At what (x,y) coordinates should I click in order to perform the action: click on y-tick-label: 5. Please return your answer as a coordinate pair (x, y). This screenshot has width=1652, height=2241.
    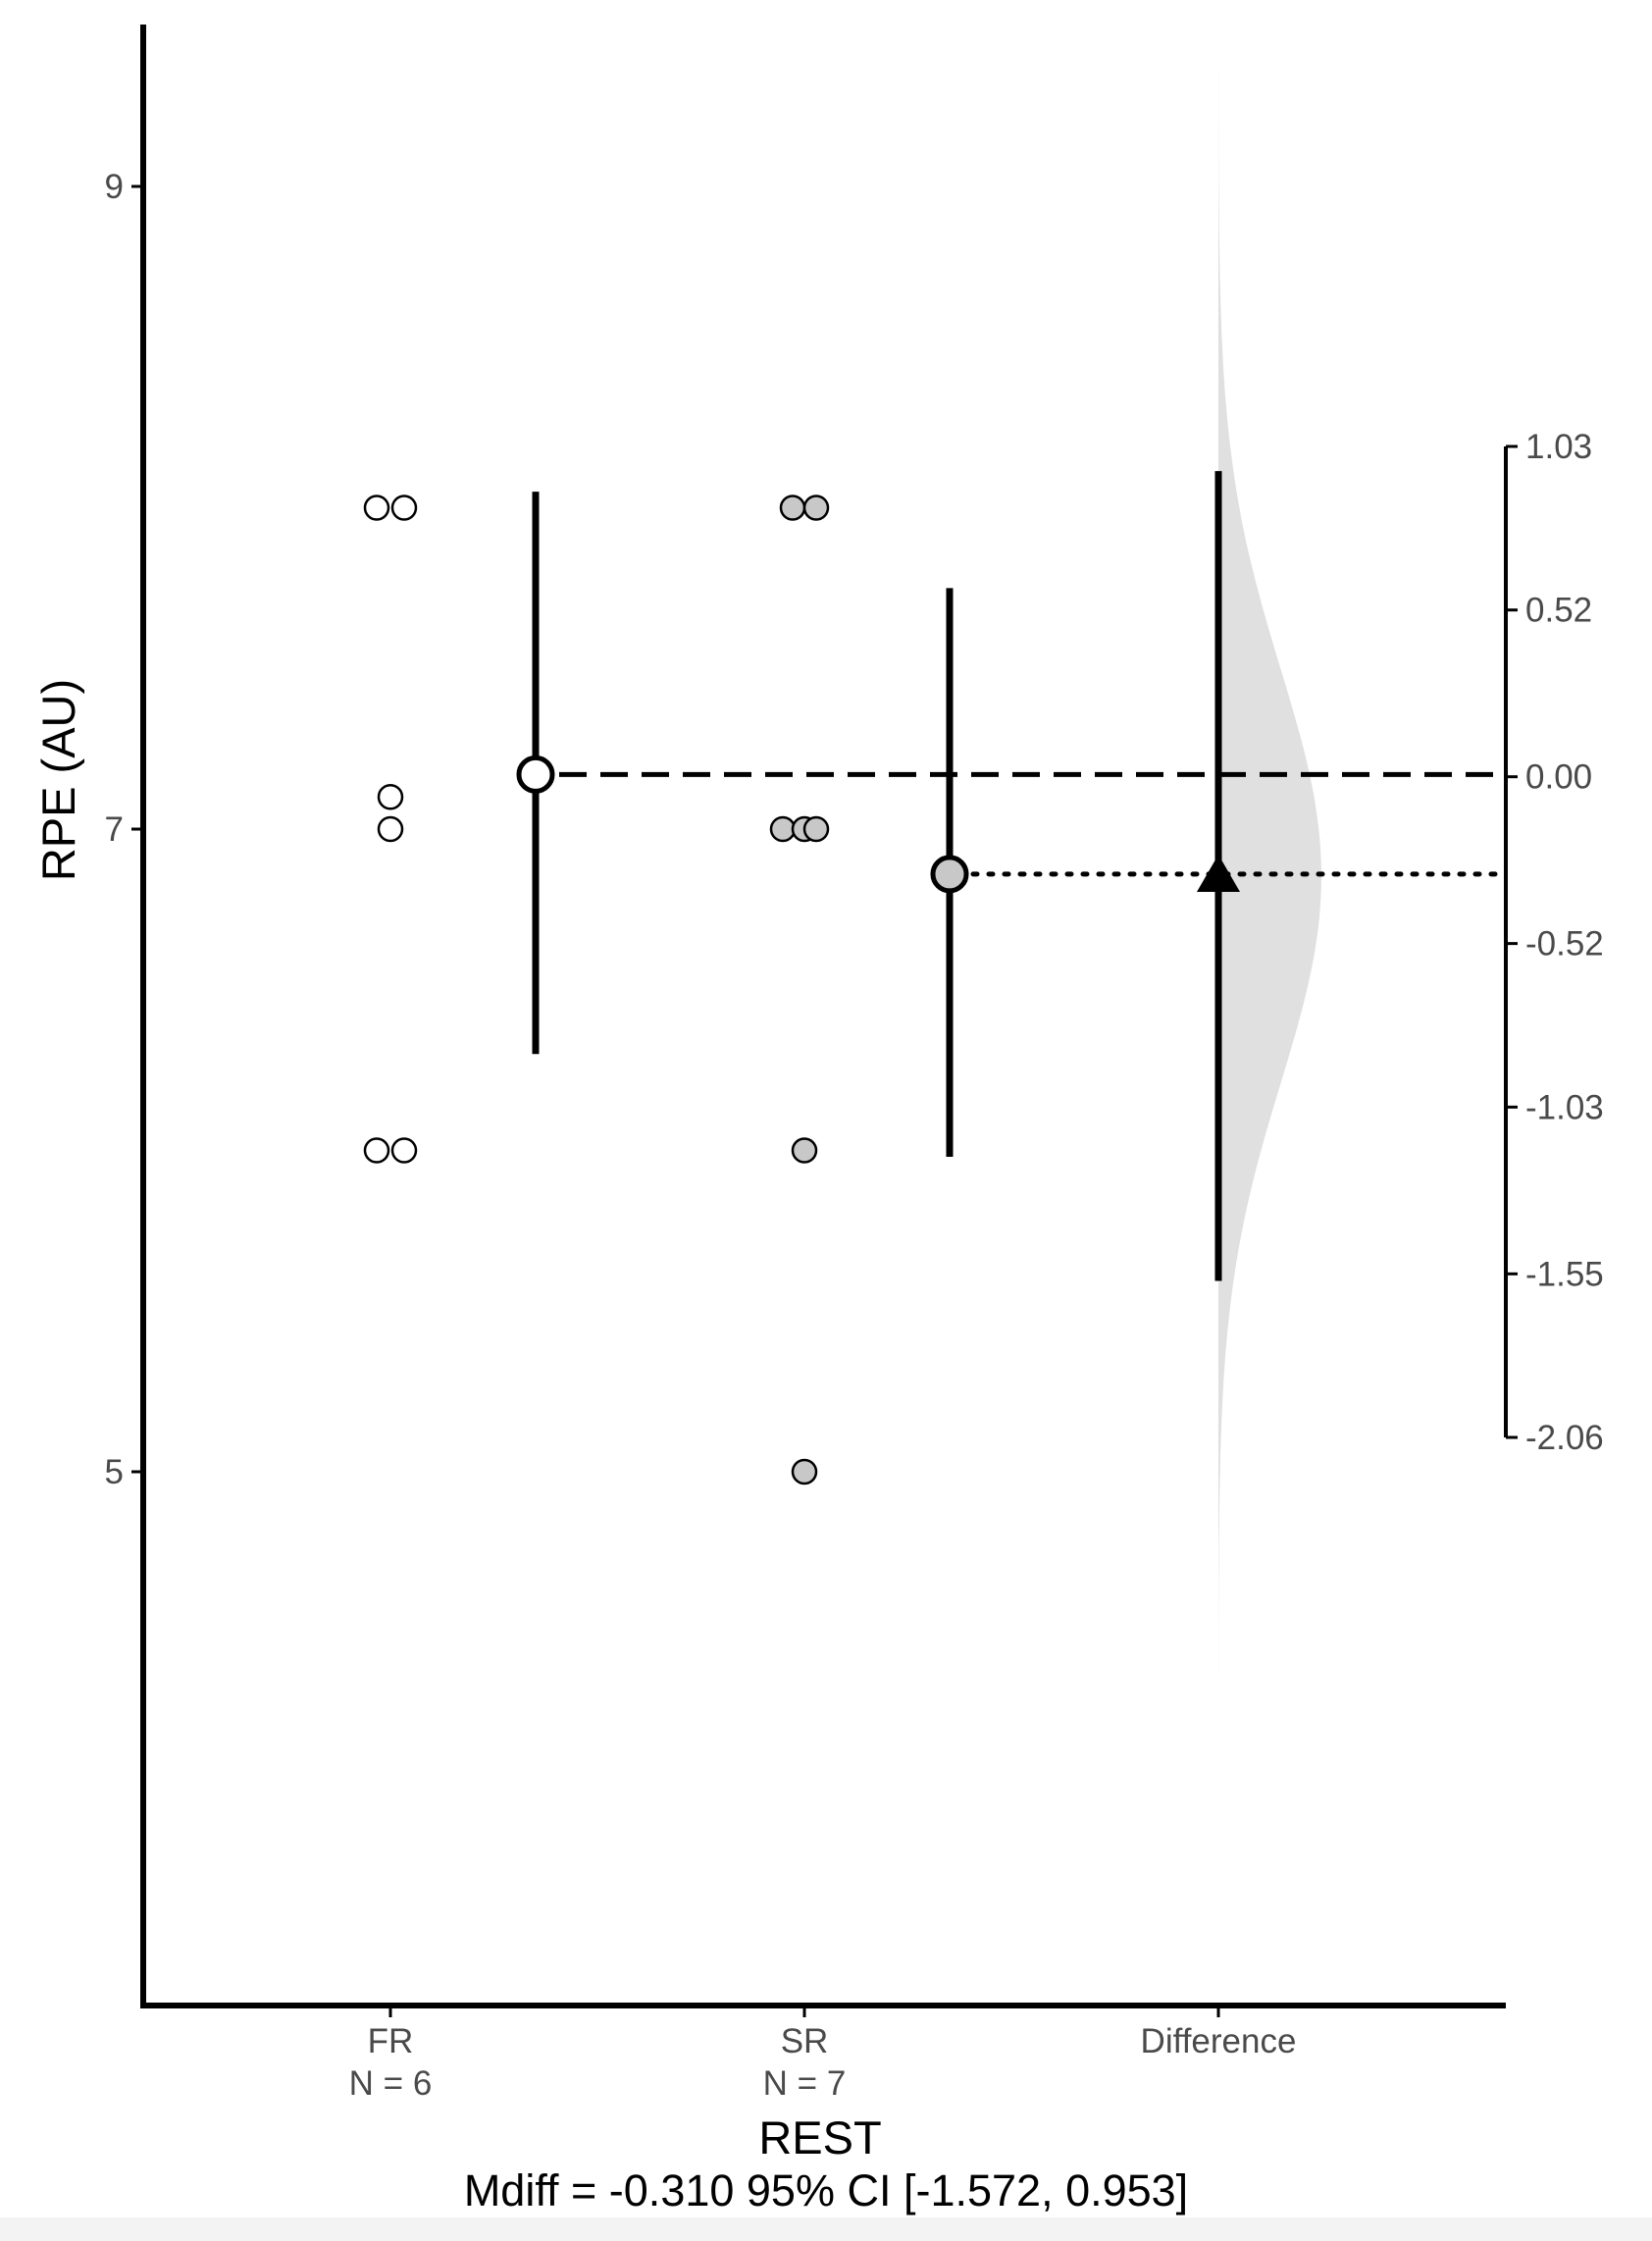
    Looking at the image, I should click on (115, 1472).